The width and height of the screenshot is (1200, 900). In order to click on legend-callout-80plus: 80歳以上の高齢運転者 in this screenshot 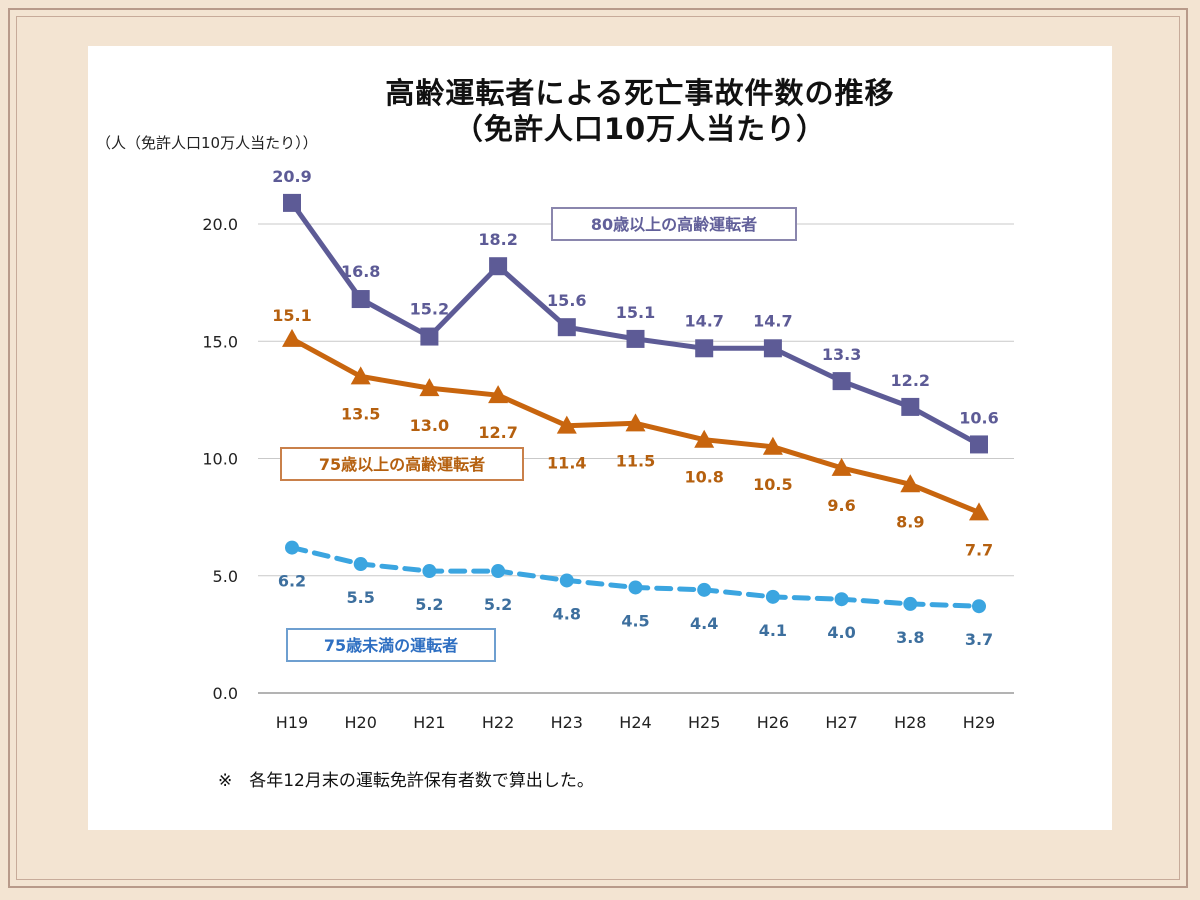, I will do `click(674, 224)`.